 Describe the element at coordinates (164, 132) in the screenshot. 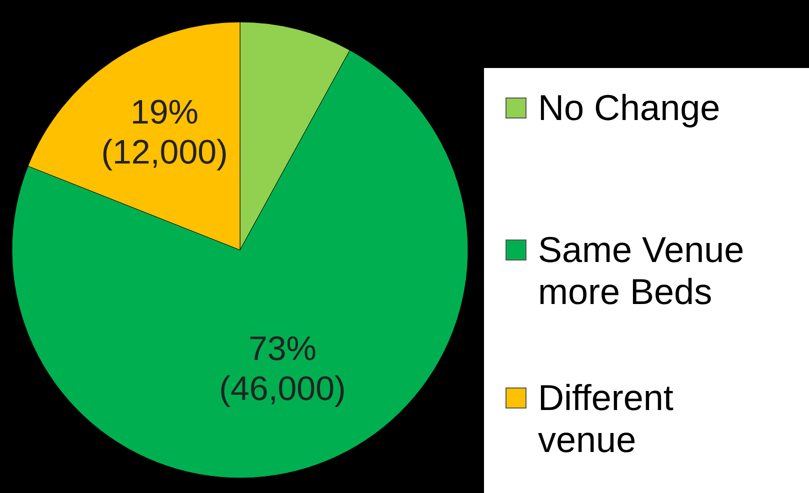

I see `data-label: 19% (12,000)` at that location.